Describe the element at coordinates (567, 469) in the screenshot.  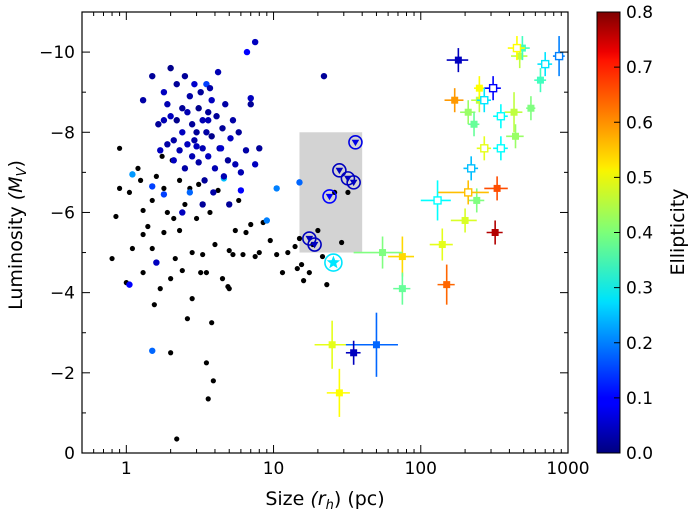
I see `x-tick-label: 1000` at that location.